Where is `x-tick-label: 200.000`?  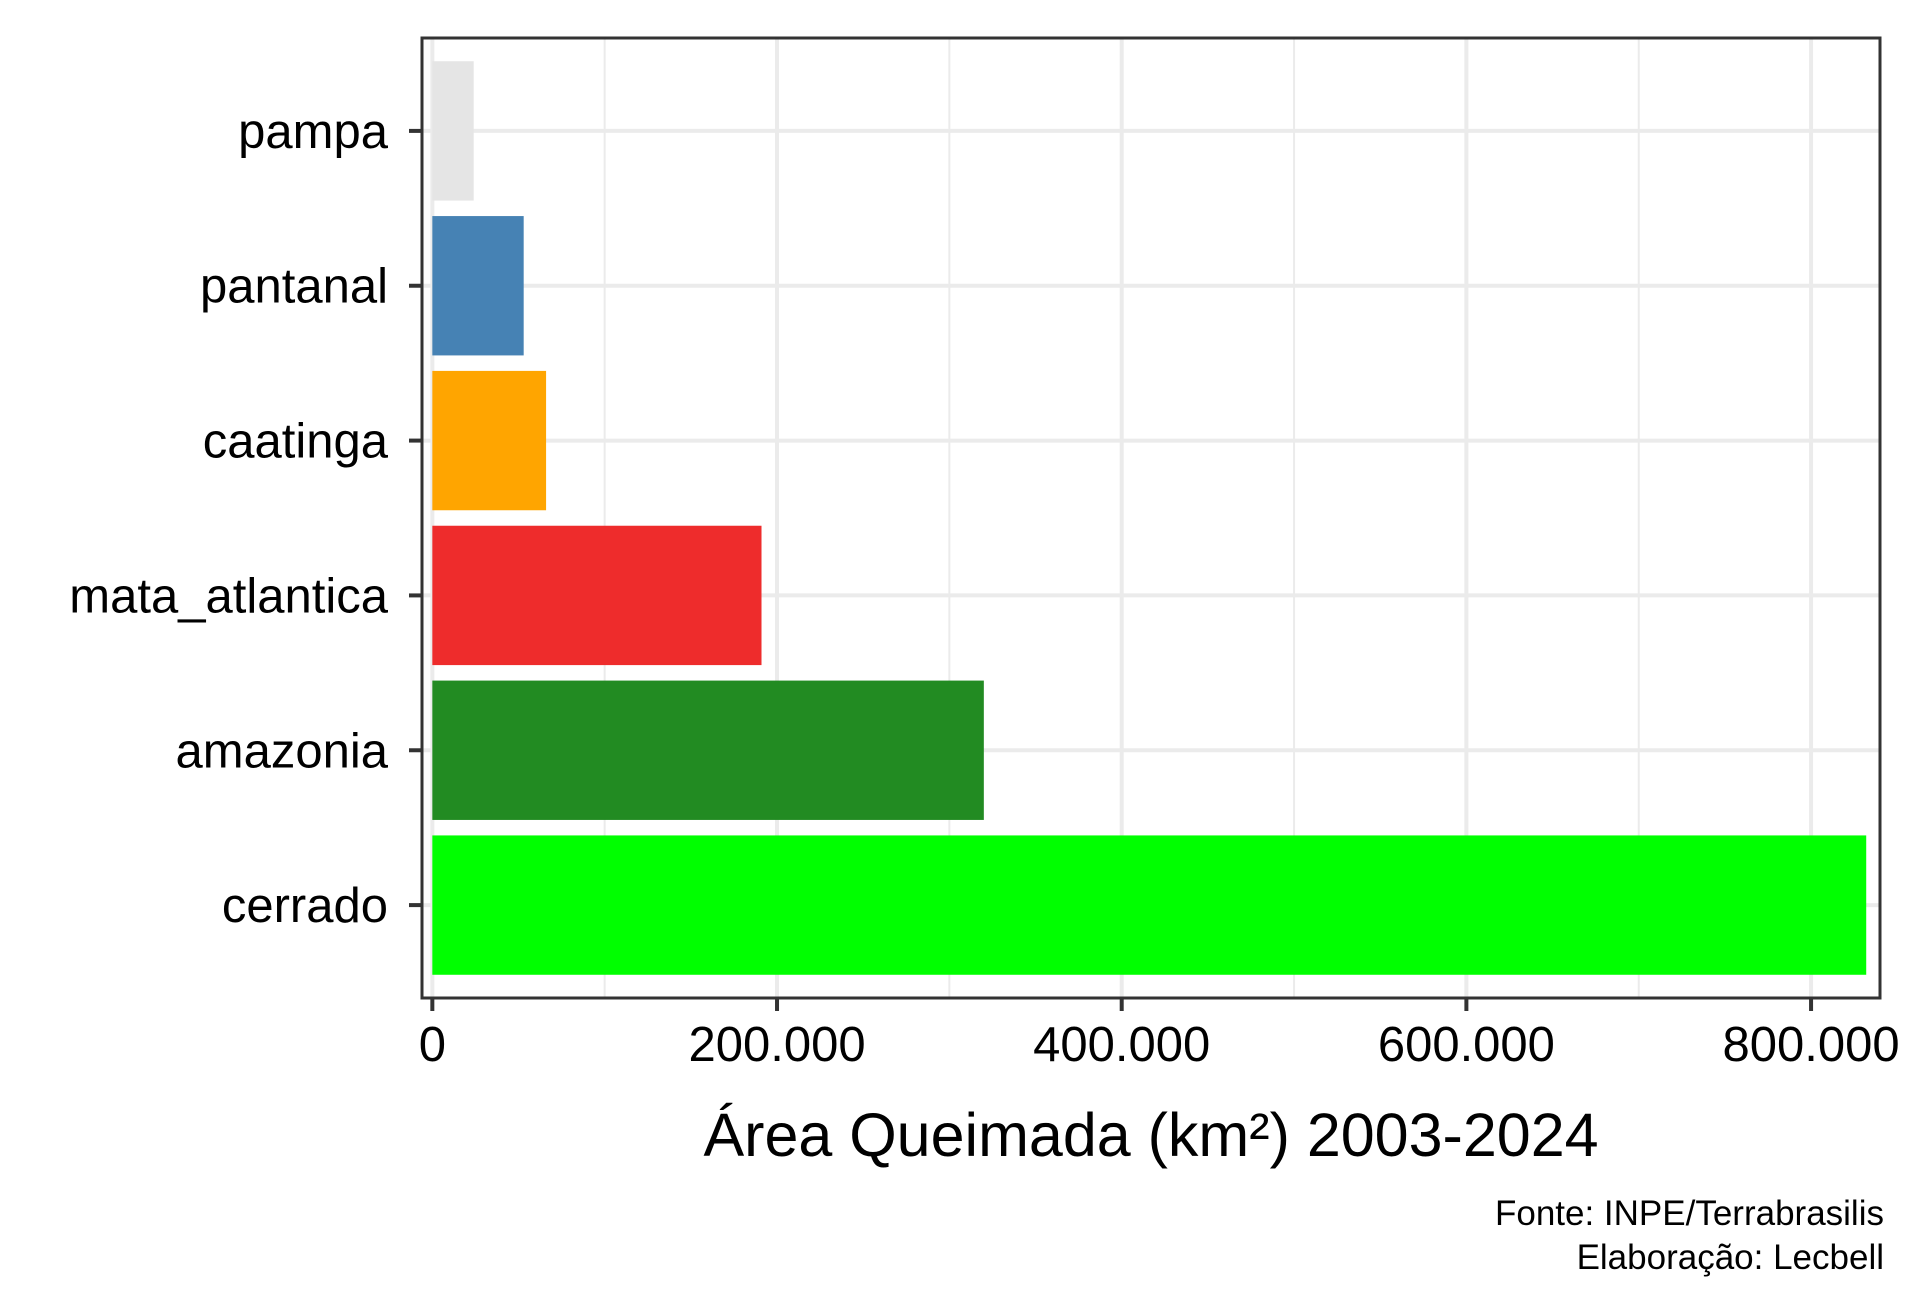
x-tick-label: 200.000 is located at coordinates (776, 1045).